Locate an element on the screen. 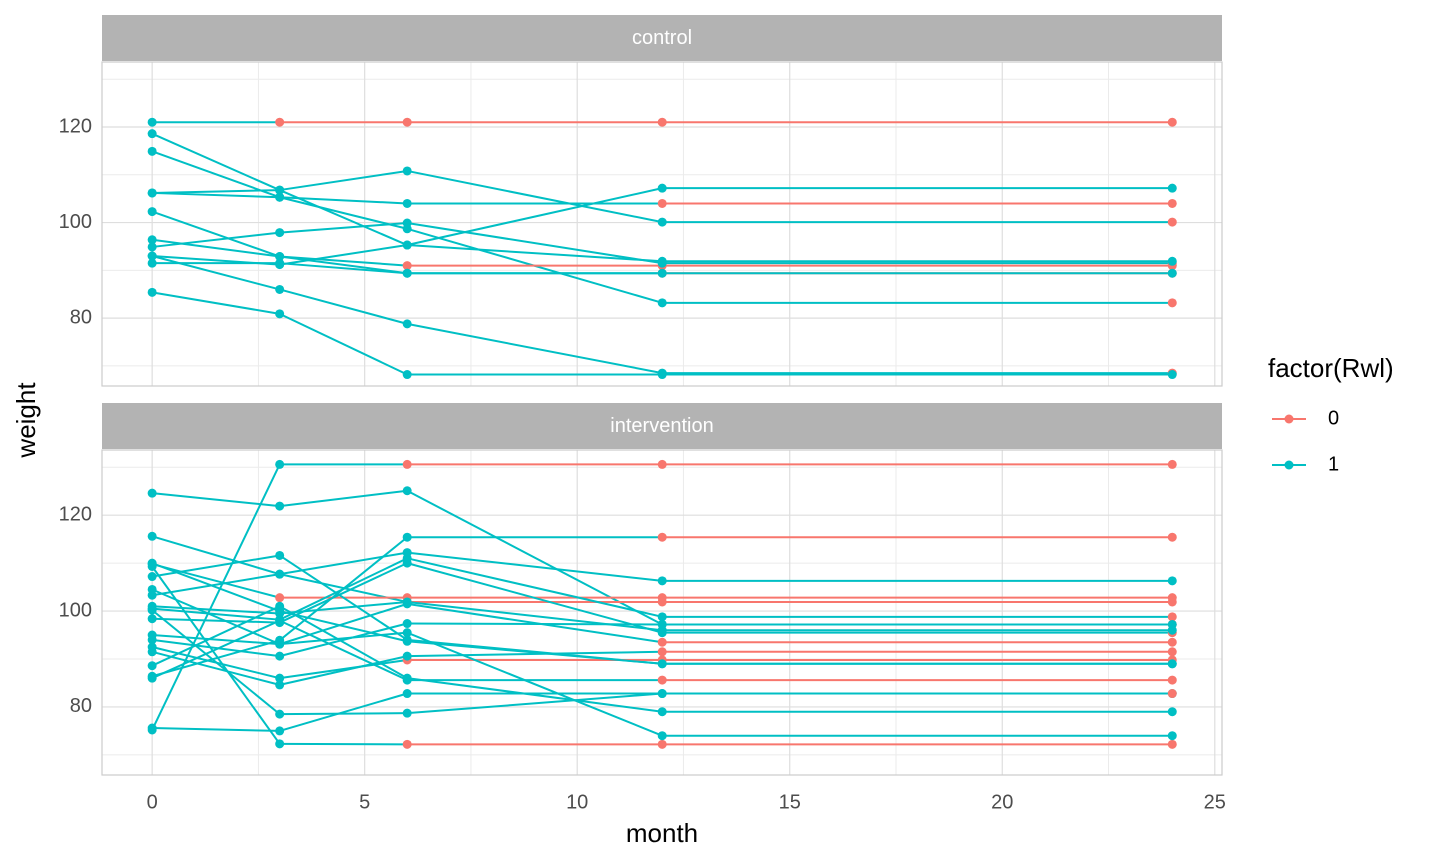 The height and width of the screenshot is (864, 1440). x-tick-label: 5 is located at coordinates (364, 802).